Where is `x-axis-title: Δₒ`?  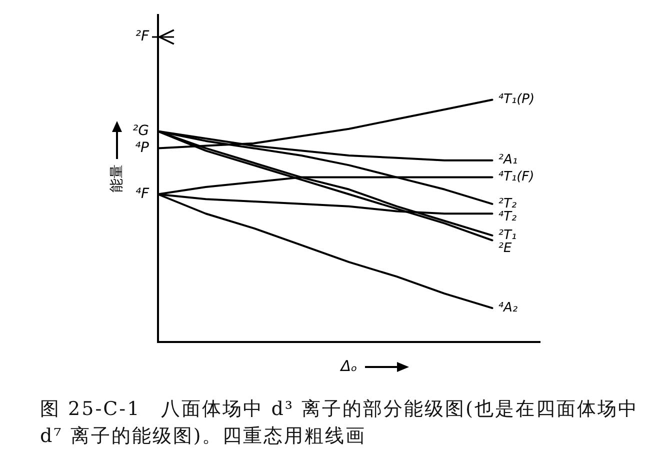
x-axis-title: Δₒ is located at coordinates (349, 365).